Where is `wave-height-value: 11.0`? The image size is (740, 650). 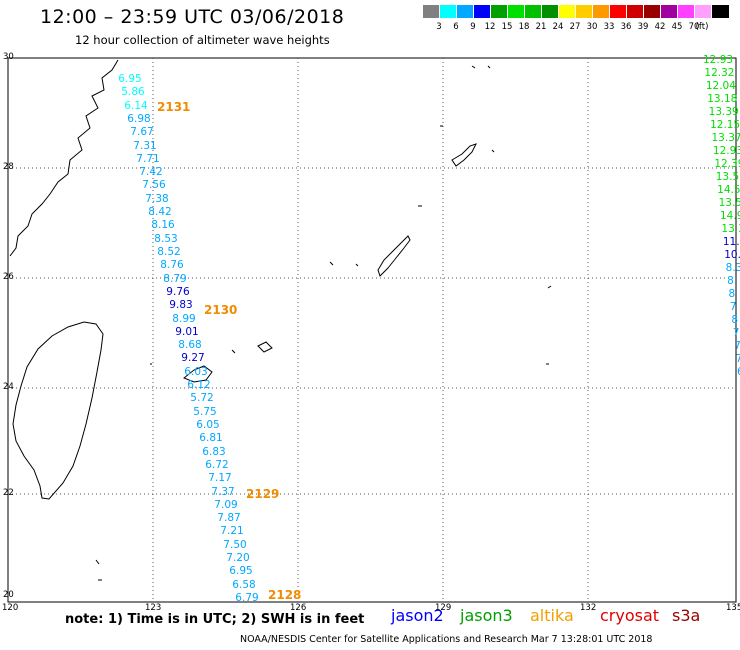
wave-height-value: 11.0 is located at coordinates (731, 242).